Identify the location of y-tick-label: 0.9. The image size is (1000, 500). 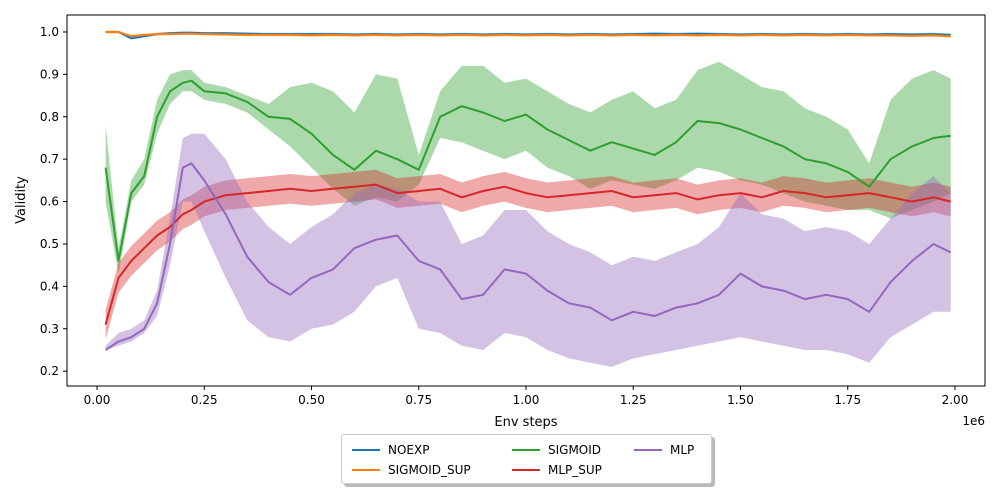
(49, 74).